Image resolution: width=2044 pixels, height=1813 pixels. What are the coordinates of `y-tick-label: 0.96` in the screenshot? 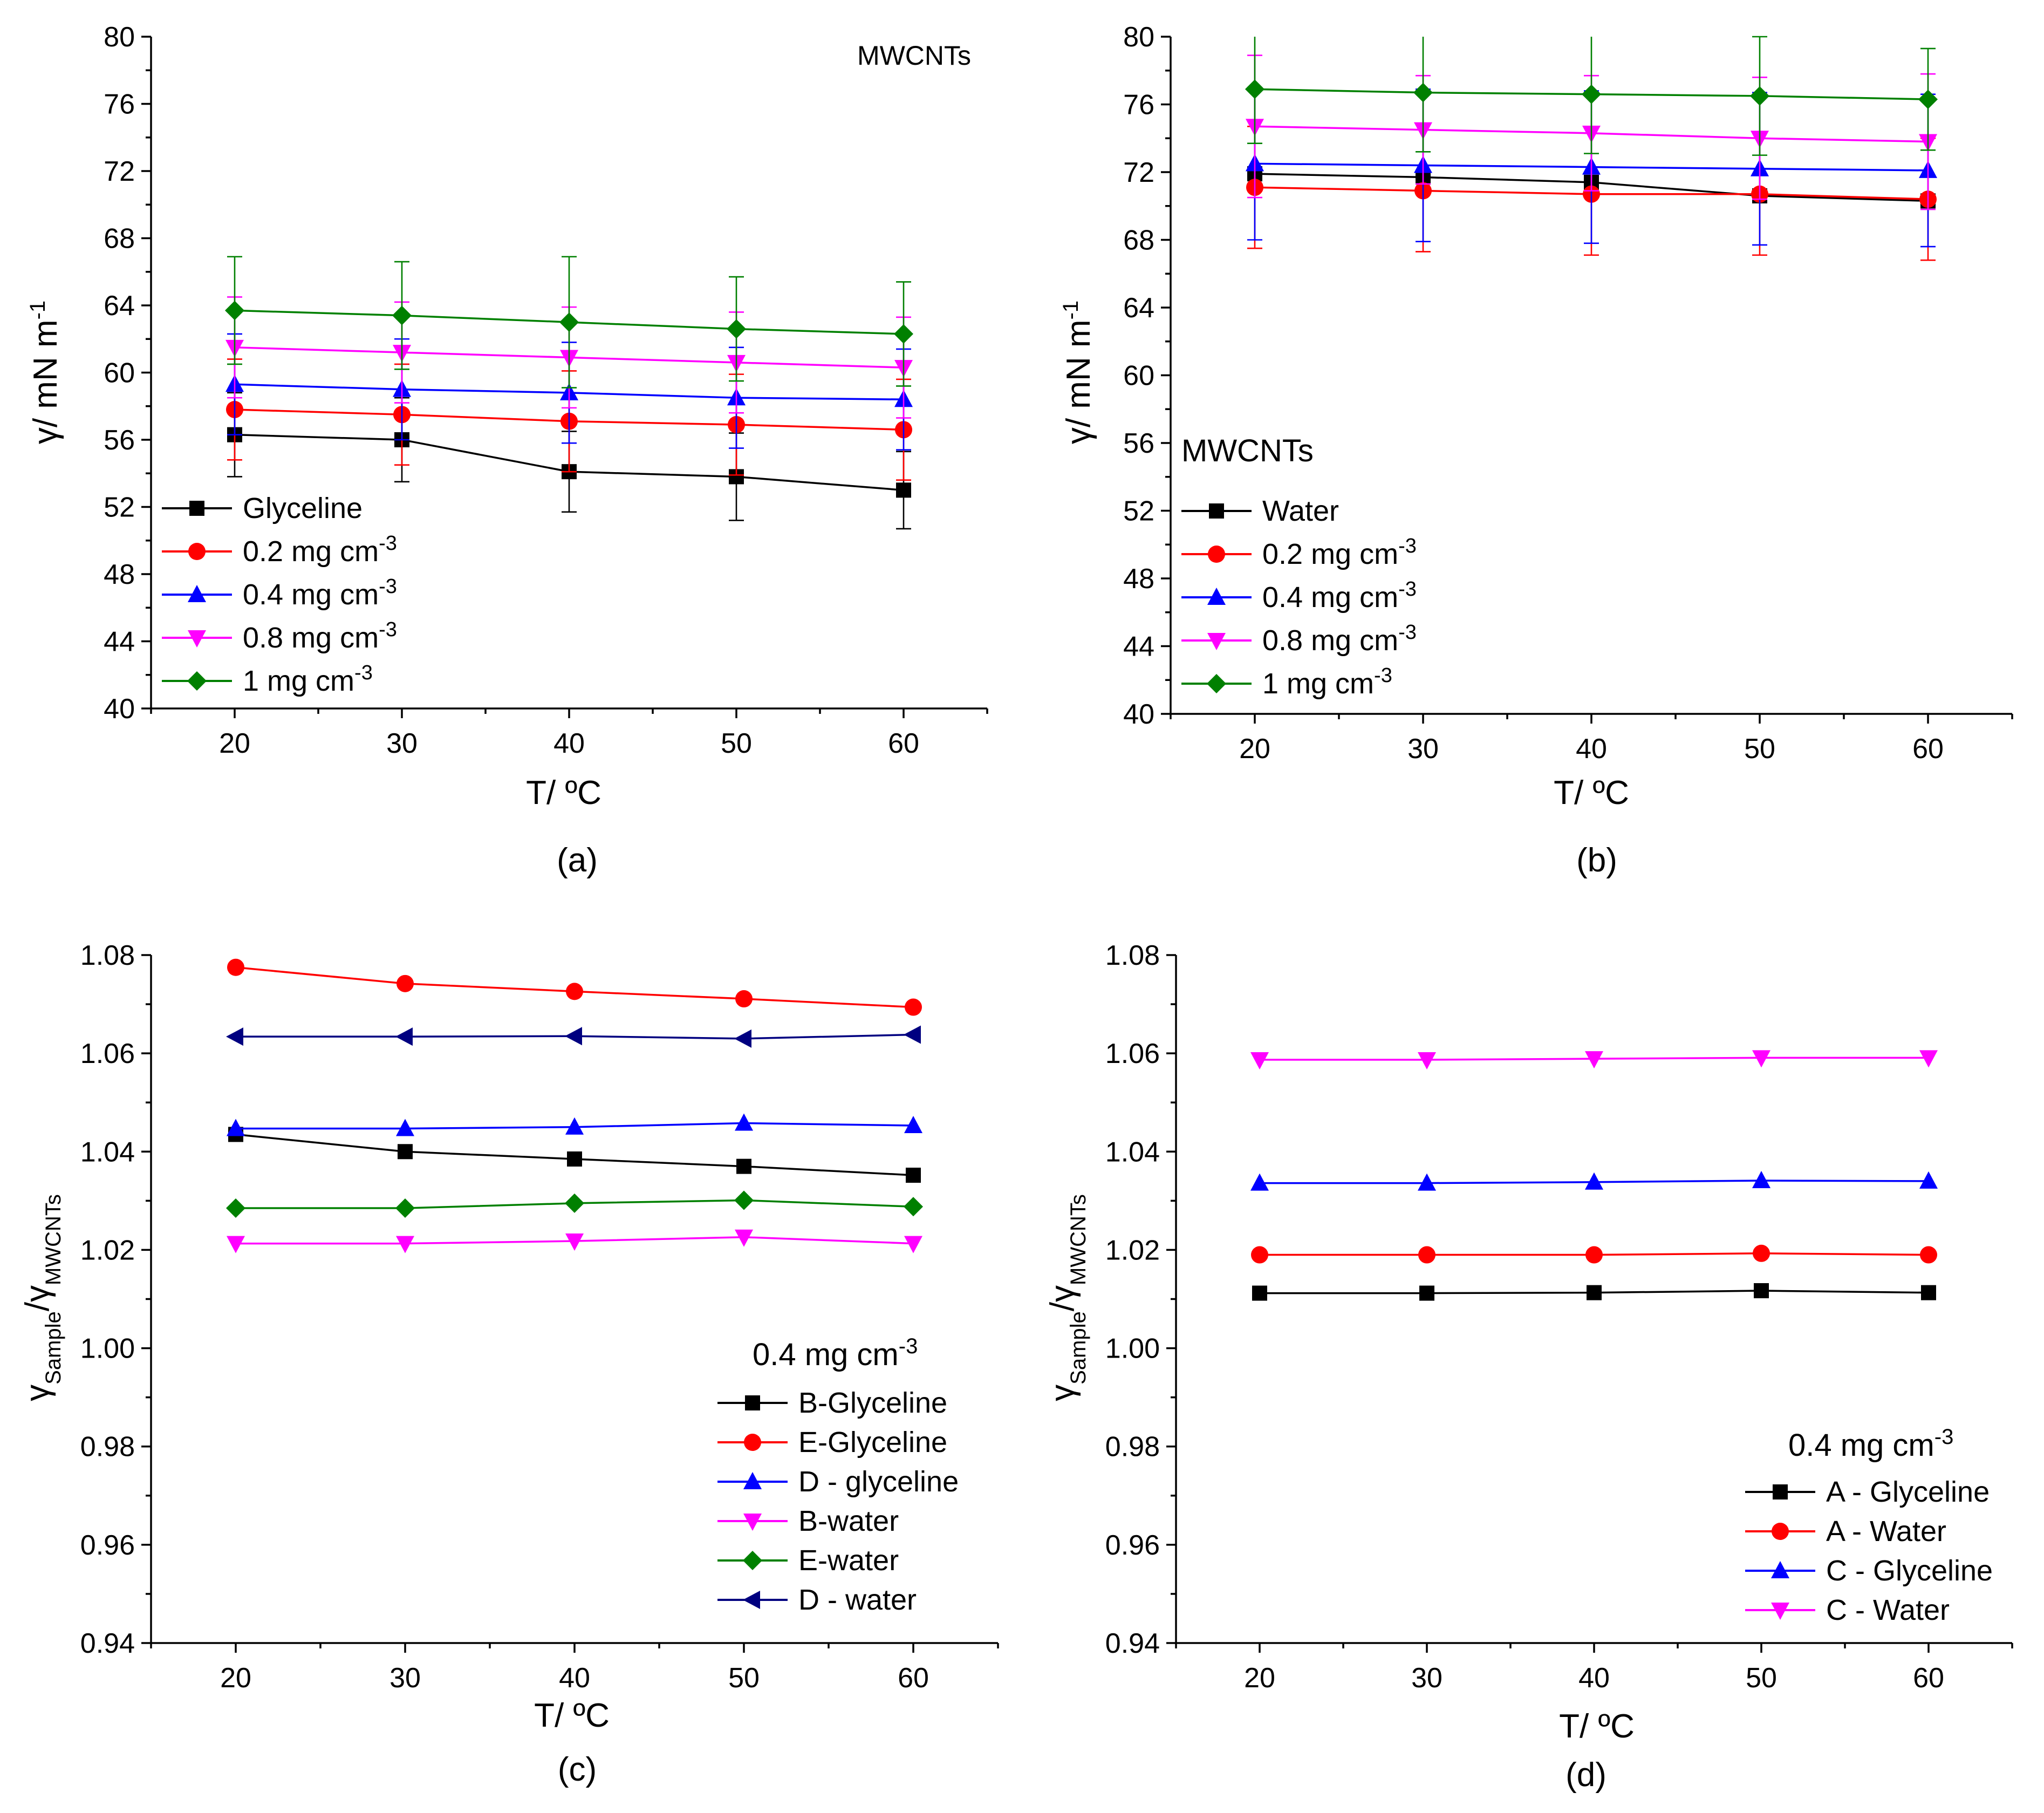 It's located at (1132, 1545).